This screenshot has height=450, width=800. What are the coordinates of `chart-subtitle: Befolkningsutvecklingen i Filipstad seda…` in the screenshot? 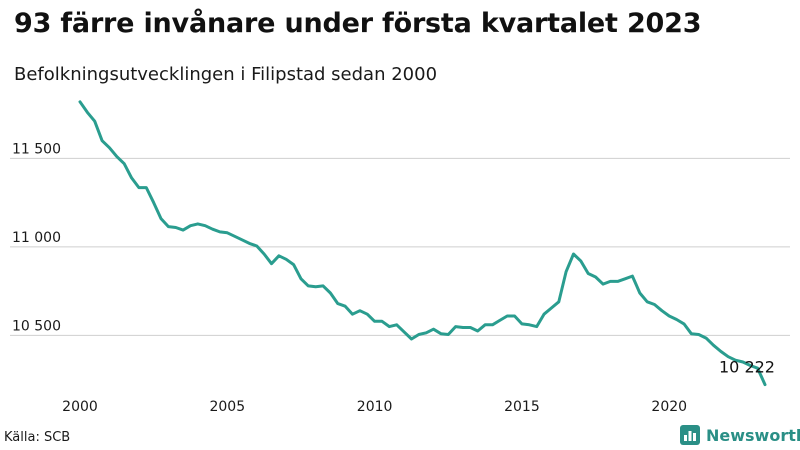 It's located at (226, 74).